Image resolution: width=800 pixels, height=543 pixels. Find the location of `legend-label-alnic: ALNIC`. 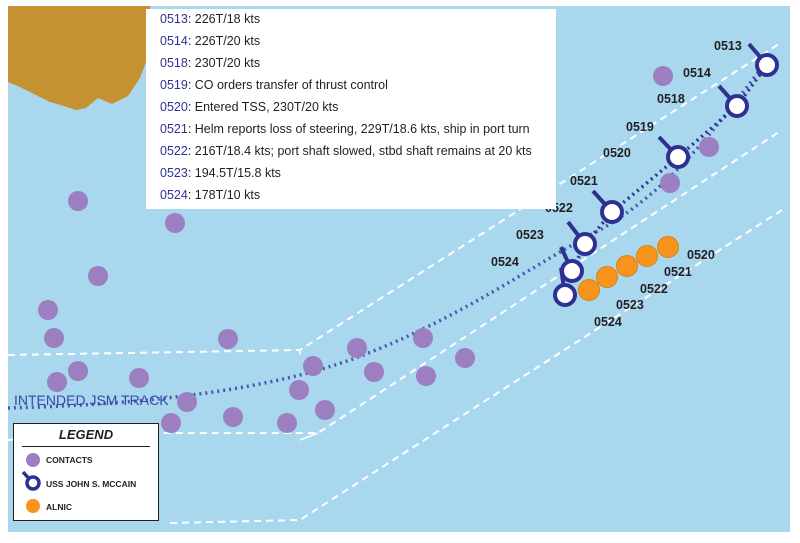

legend-label-alnic: ALNIC is located at coordinates (59, 507).